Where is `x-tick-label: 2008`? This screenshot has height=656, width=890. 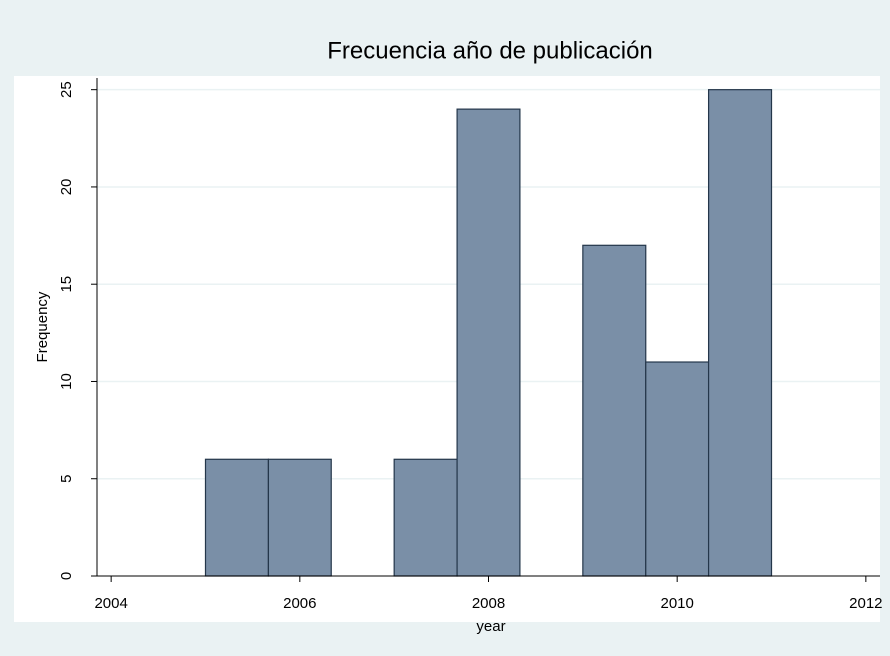
x-tick-label: 2008 is located at coordinates (488, 603).